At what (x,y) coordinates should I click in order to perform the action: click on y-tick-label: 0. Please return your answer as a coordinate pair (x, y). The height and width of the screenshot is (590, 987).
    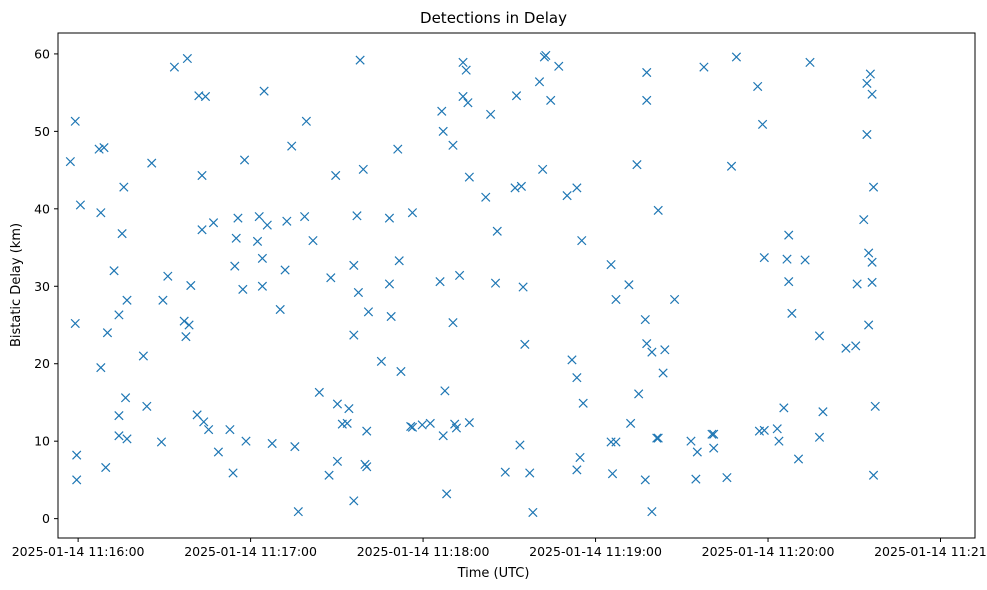
    Looking at the image, I should click on (46, 518).